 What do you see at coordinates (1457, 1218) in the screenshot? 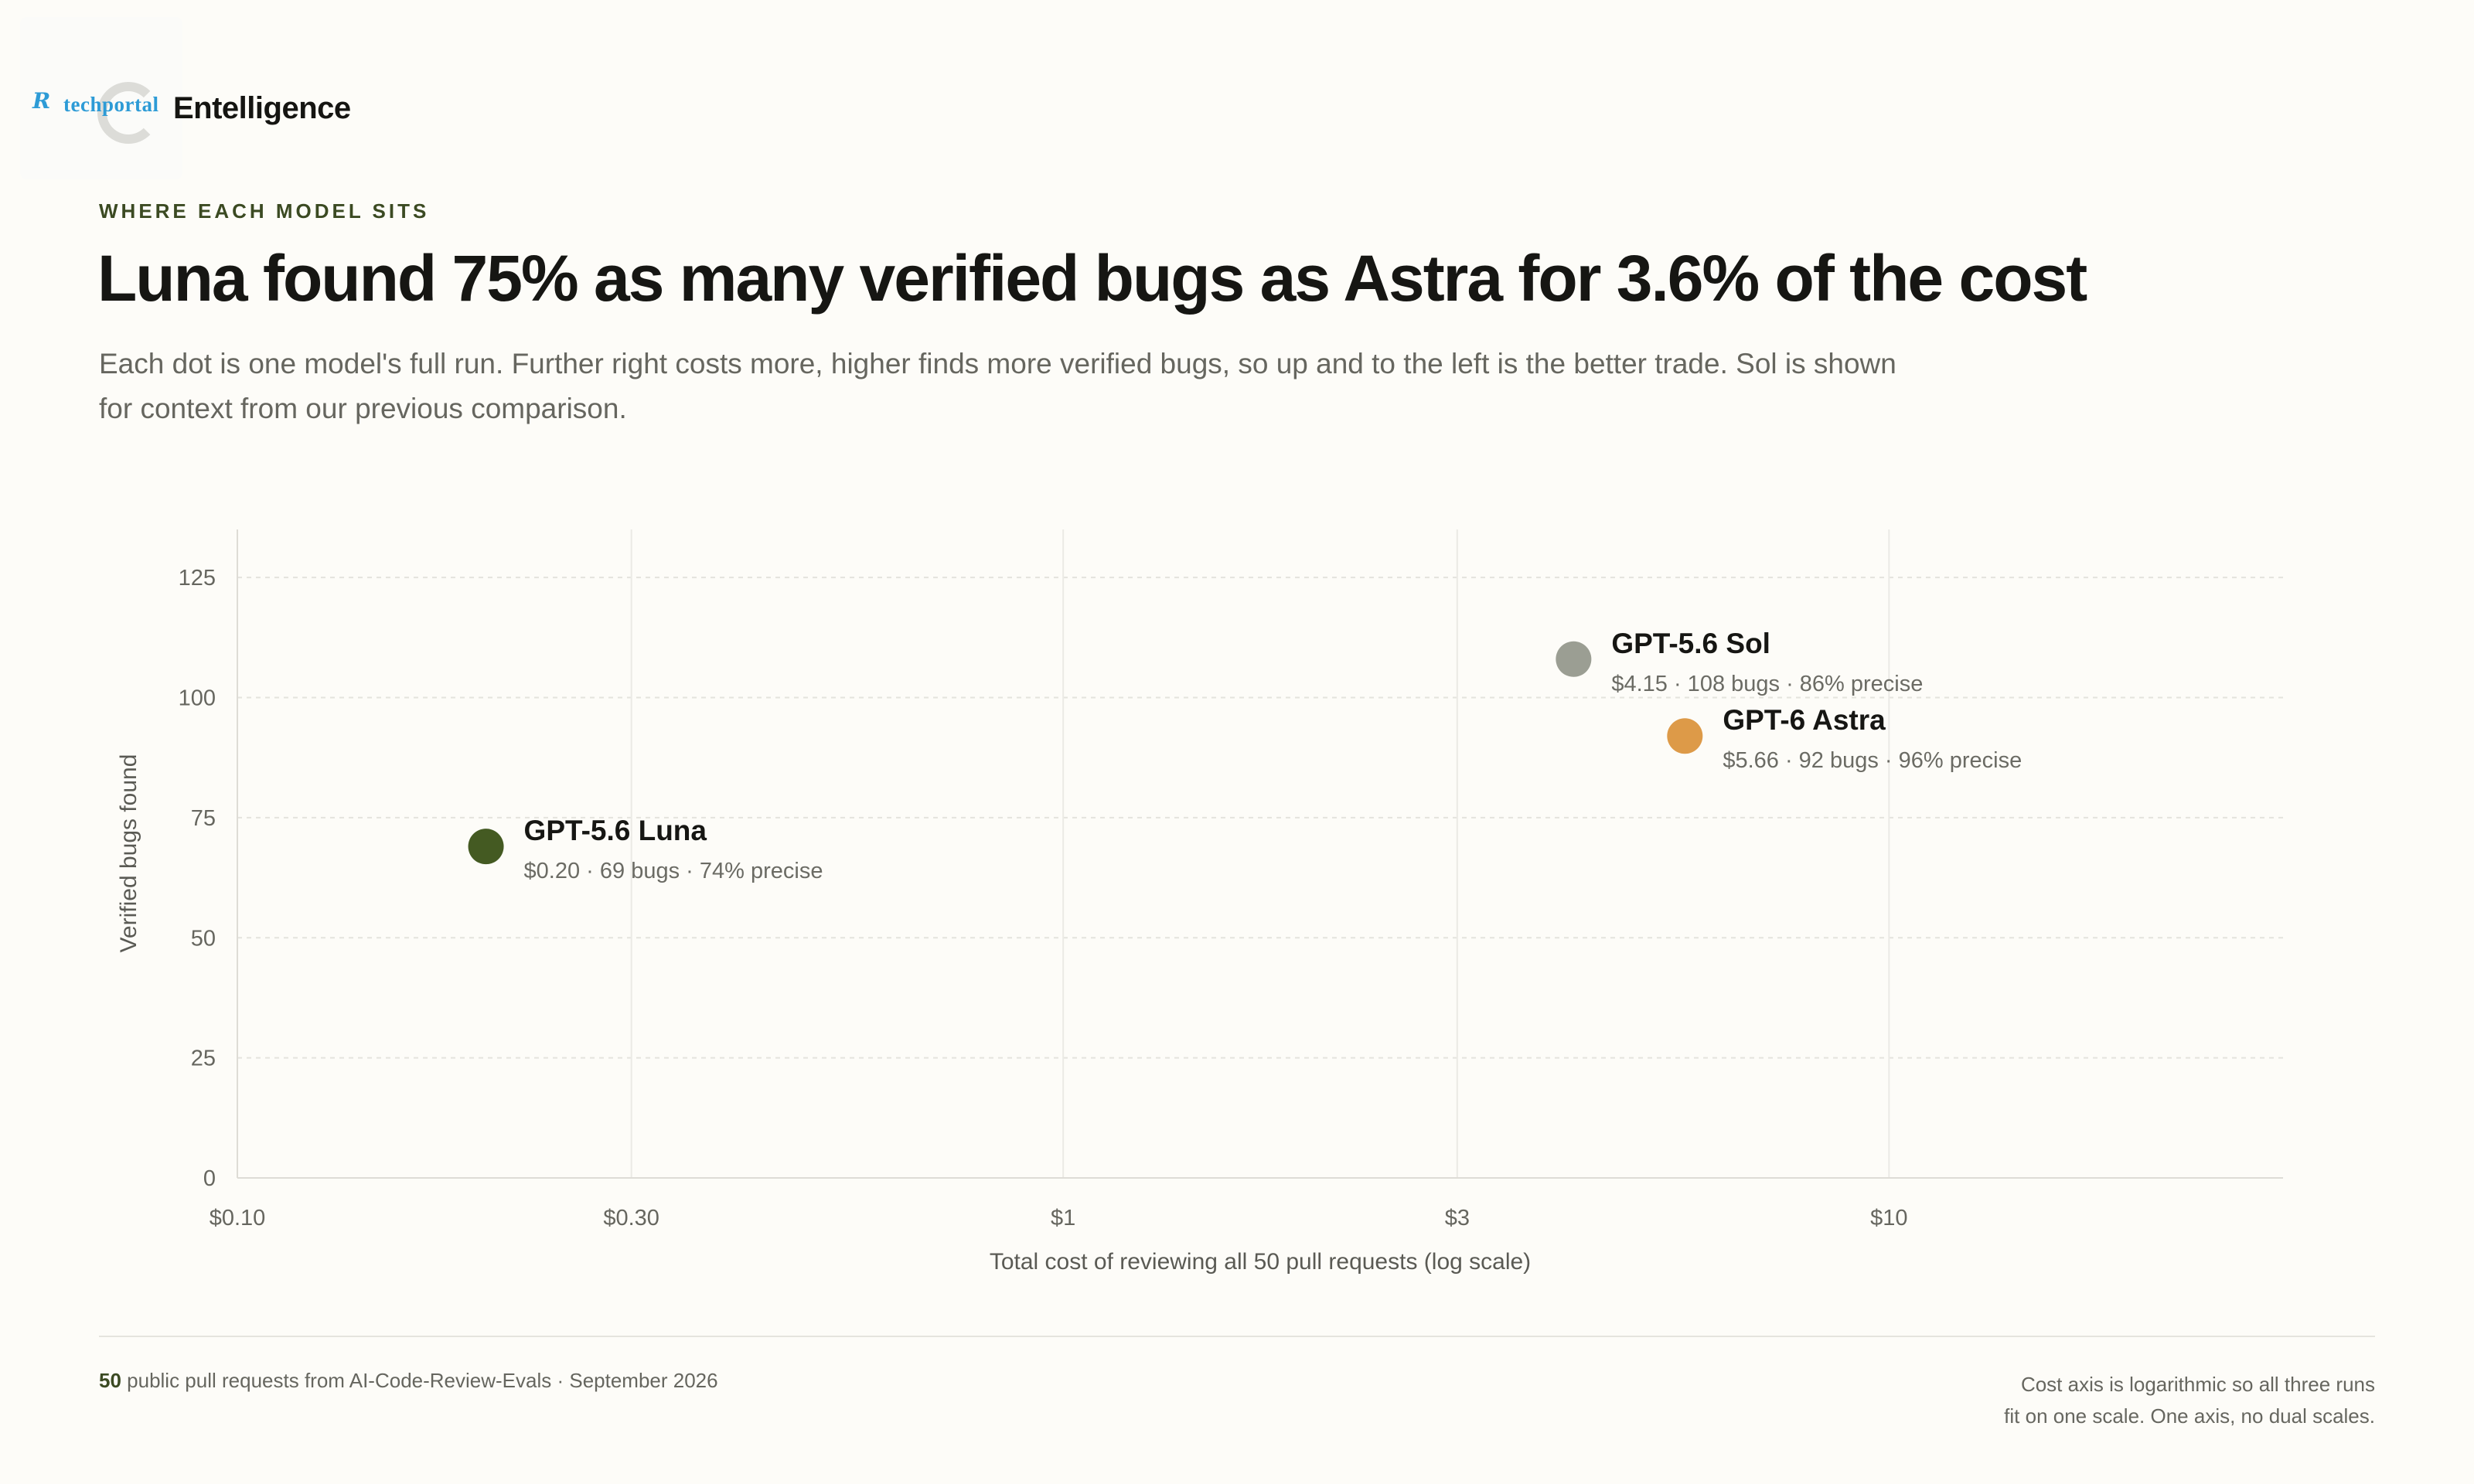
I see `x-tick-label: $3` at bounding box center [1457, 1218].